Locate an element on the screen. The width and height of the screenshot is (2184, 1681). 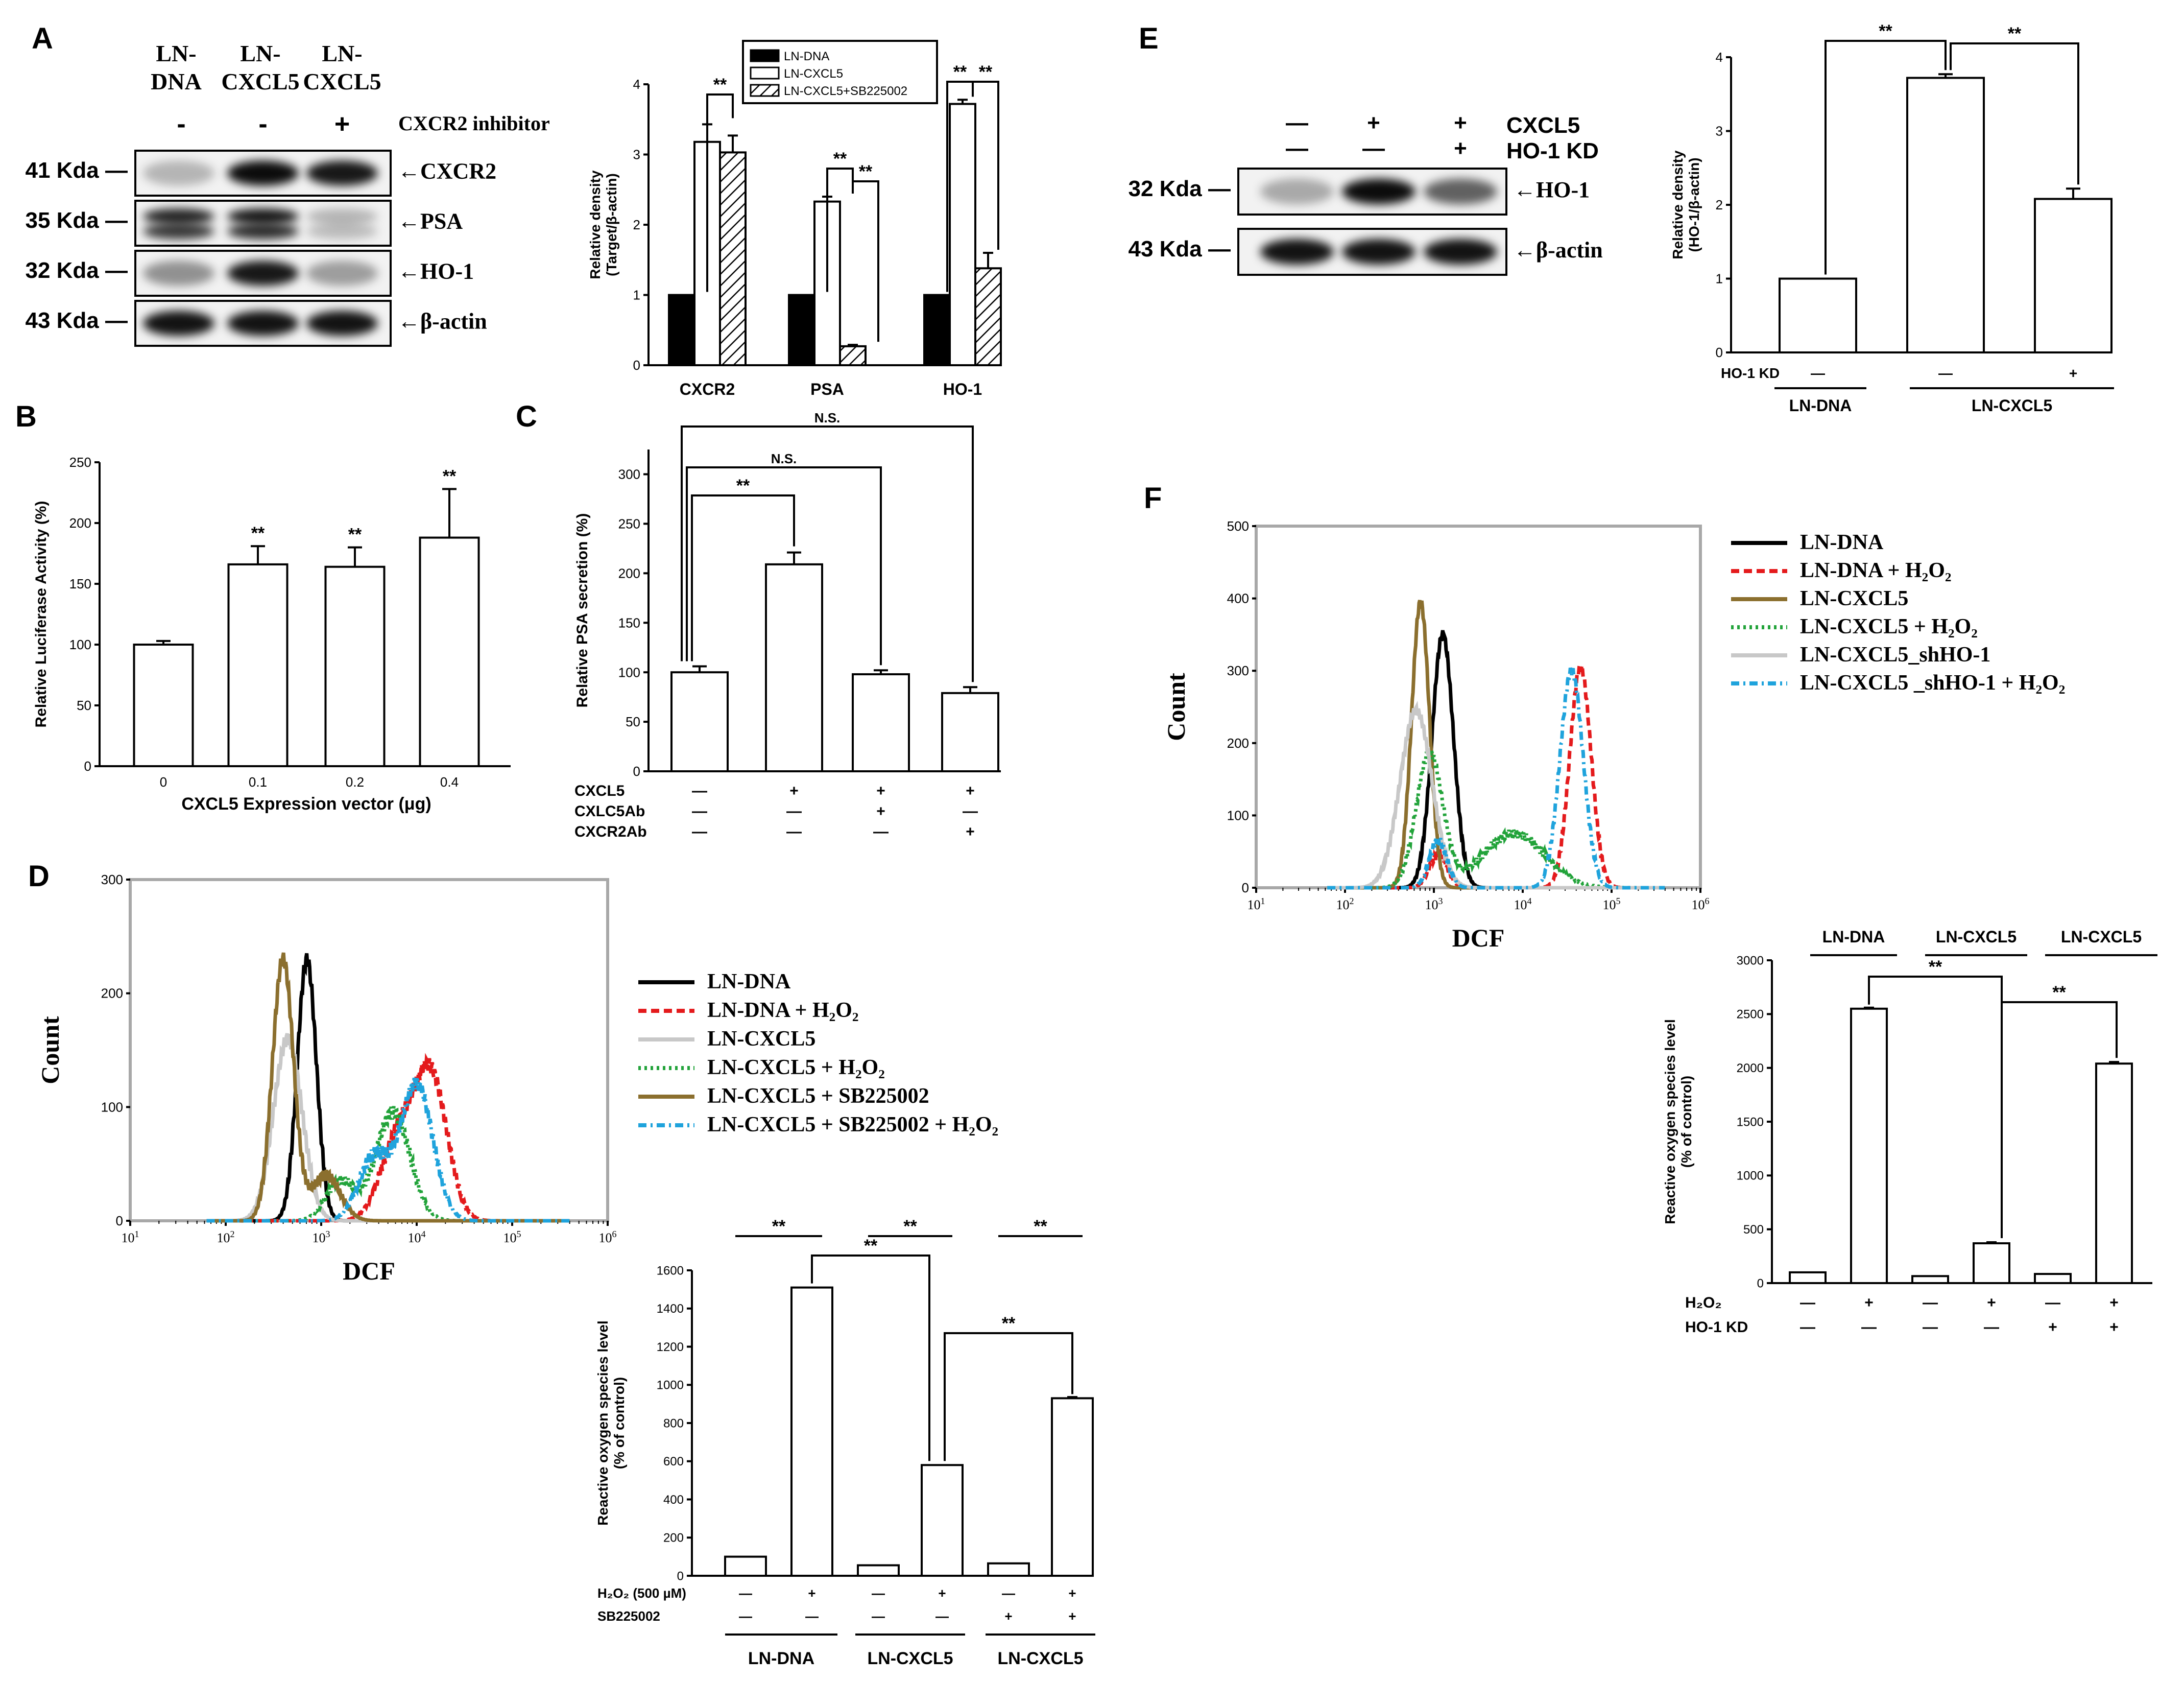
lane-header-3: LN-CXCL5 is located at coordinates (342, 67).